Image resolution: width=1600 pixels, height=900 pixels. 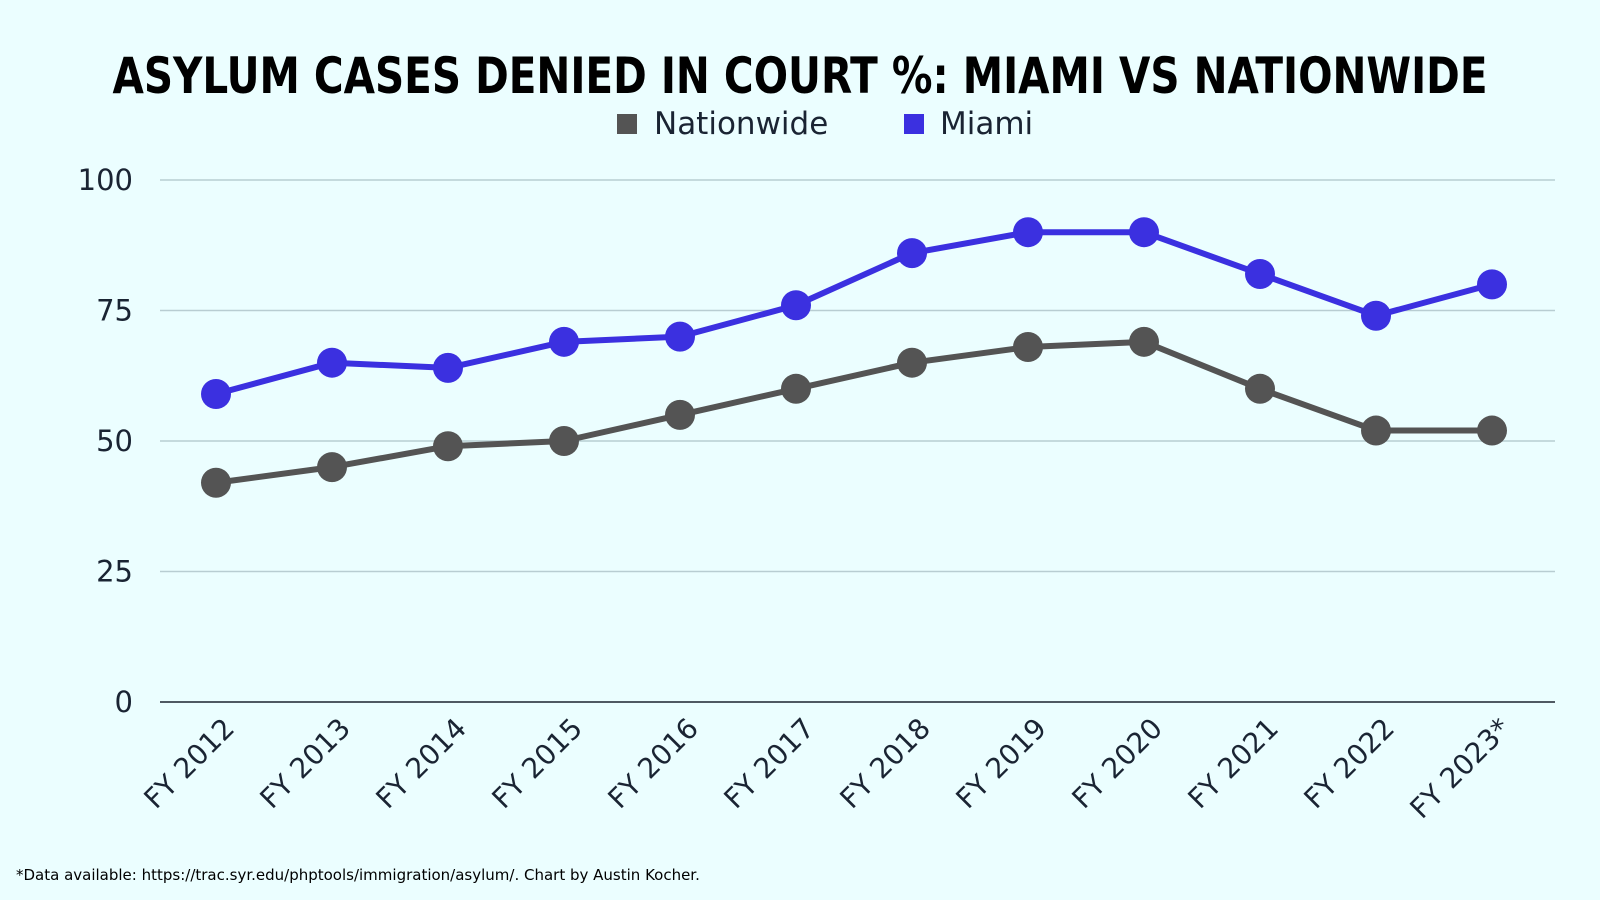 What do you see at coordinates (189, 764) in the screenshot?
I see `x-tick-label: FY 2012` at bounding box center [189, 764].